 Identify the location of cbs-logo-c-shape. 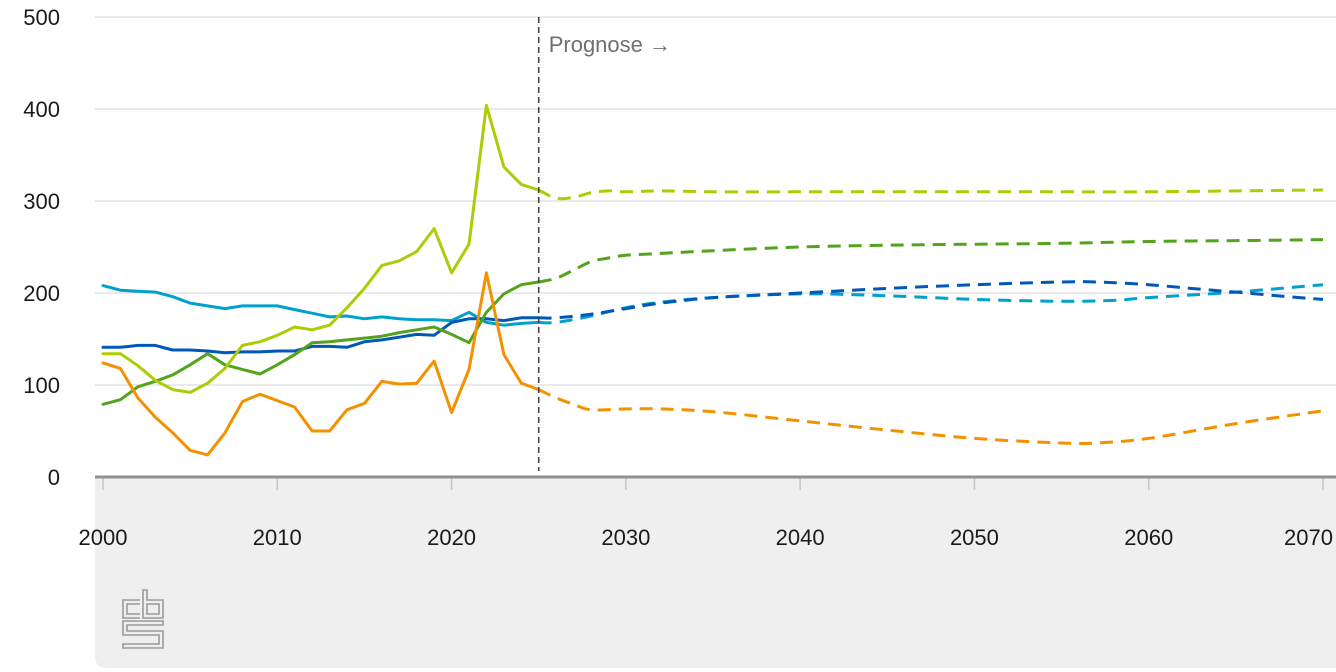
(131, 609).